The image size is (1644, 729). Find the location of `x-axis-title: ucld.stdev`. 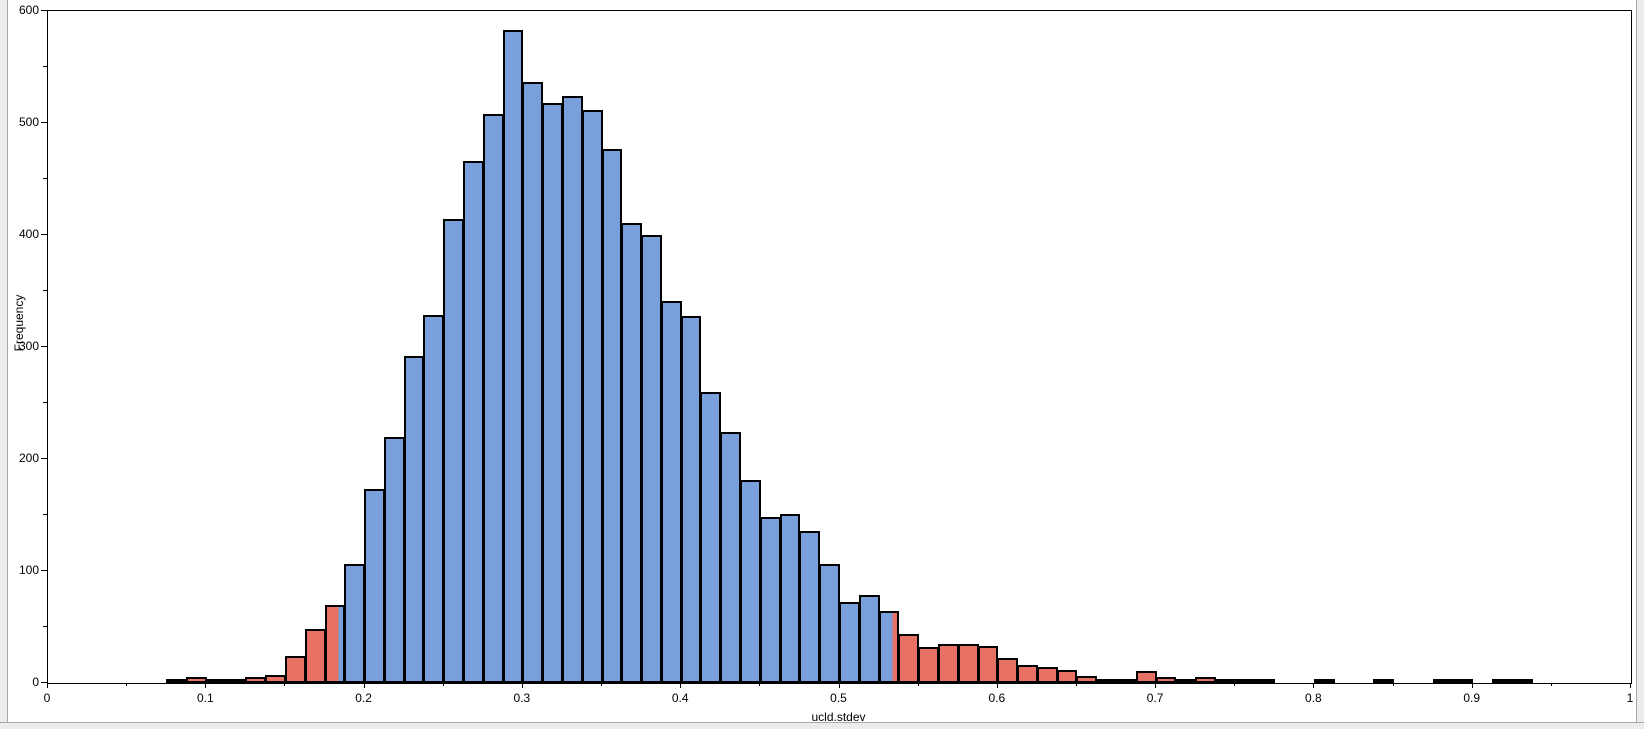

x-axis-title: ucld.stdev is located at coordinates (838, 717).